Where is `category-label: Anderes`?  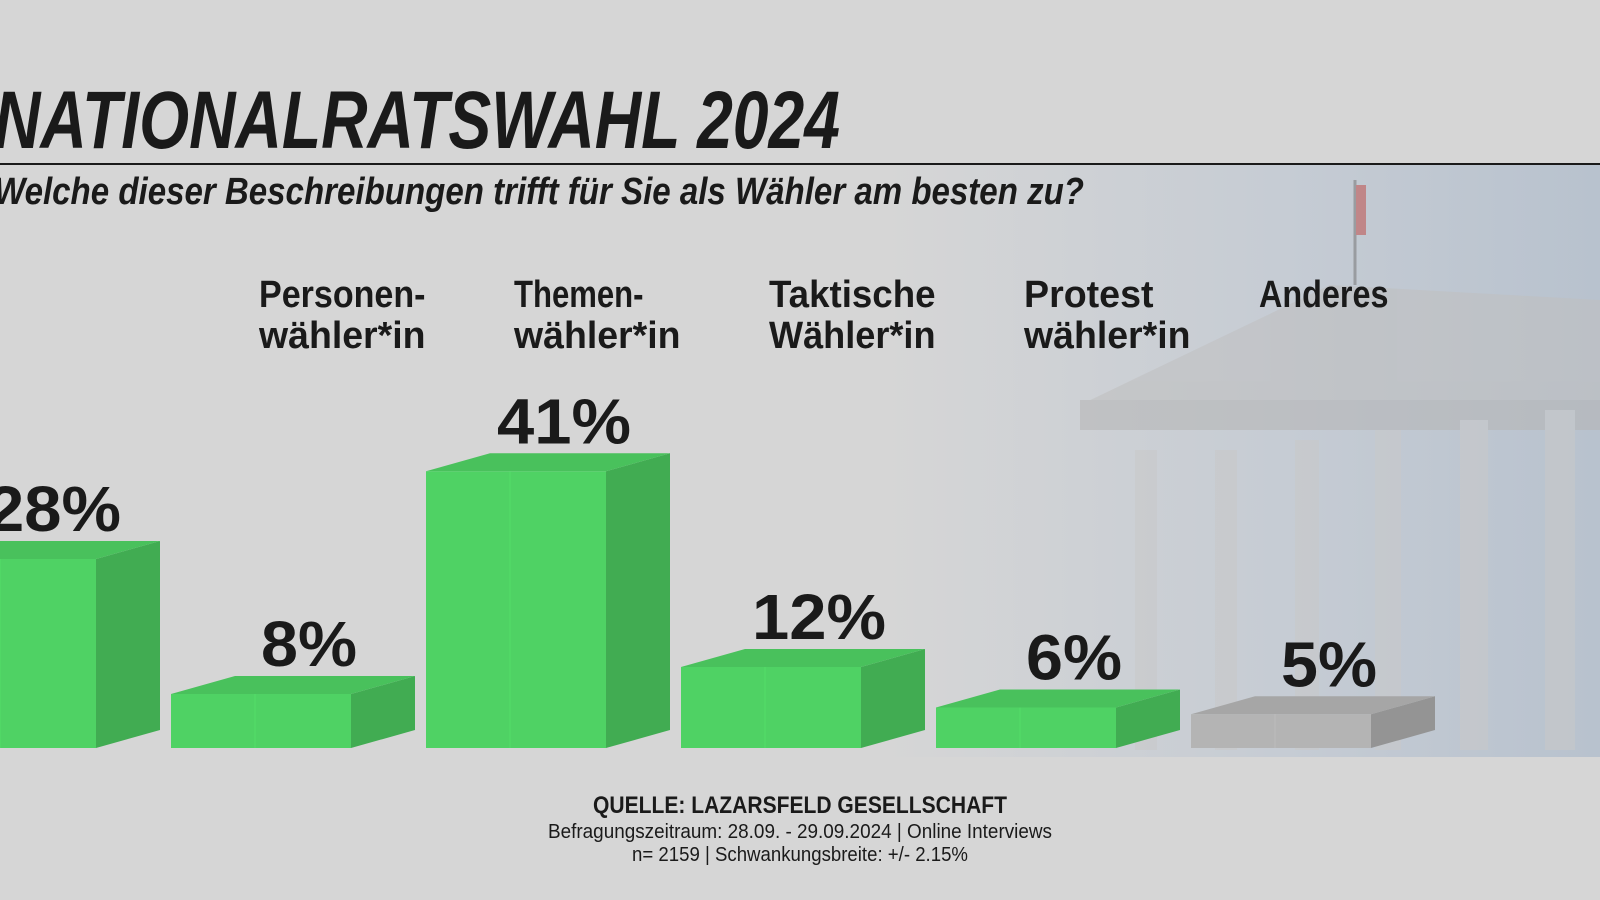
category-label: Anderes is located at coordinates (1324, 295).